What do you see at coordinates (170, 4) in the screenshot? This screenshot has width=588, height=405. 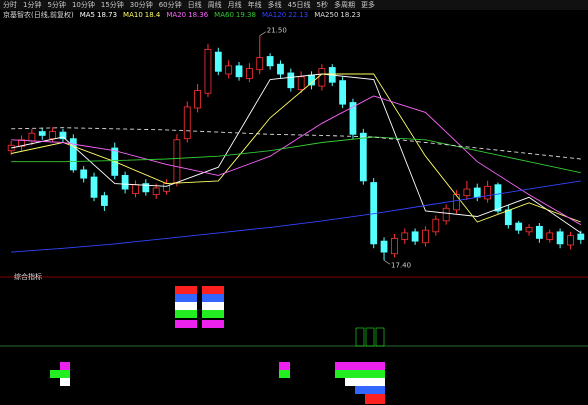 I see `toolbar-item: 60分钟` at bounding box center [170, 4].